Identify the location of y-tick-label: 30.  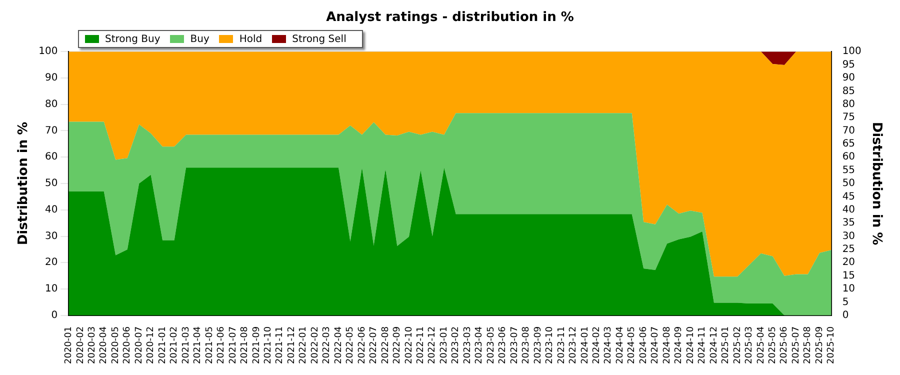
(51, 236).